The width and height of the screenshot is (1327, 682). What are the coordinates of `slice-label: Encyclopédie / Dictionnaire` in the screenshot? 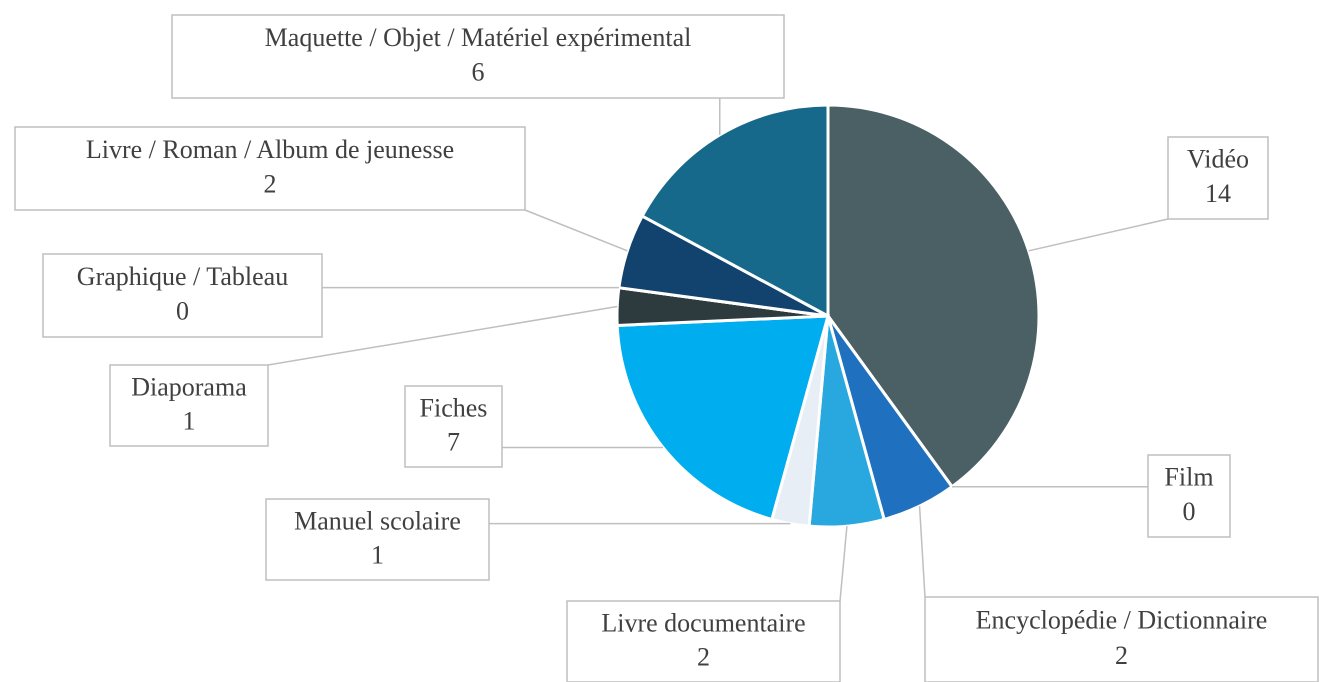 It's located at (1122, 619).